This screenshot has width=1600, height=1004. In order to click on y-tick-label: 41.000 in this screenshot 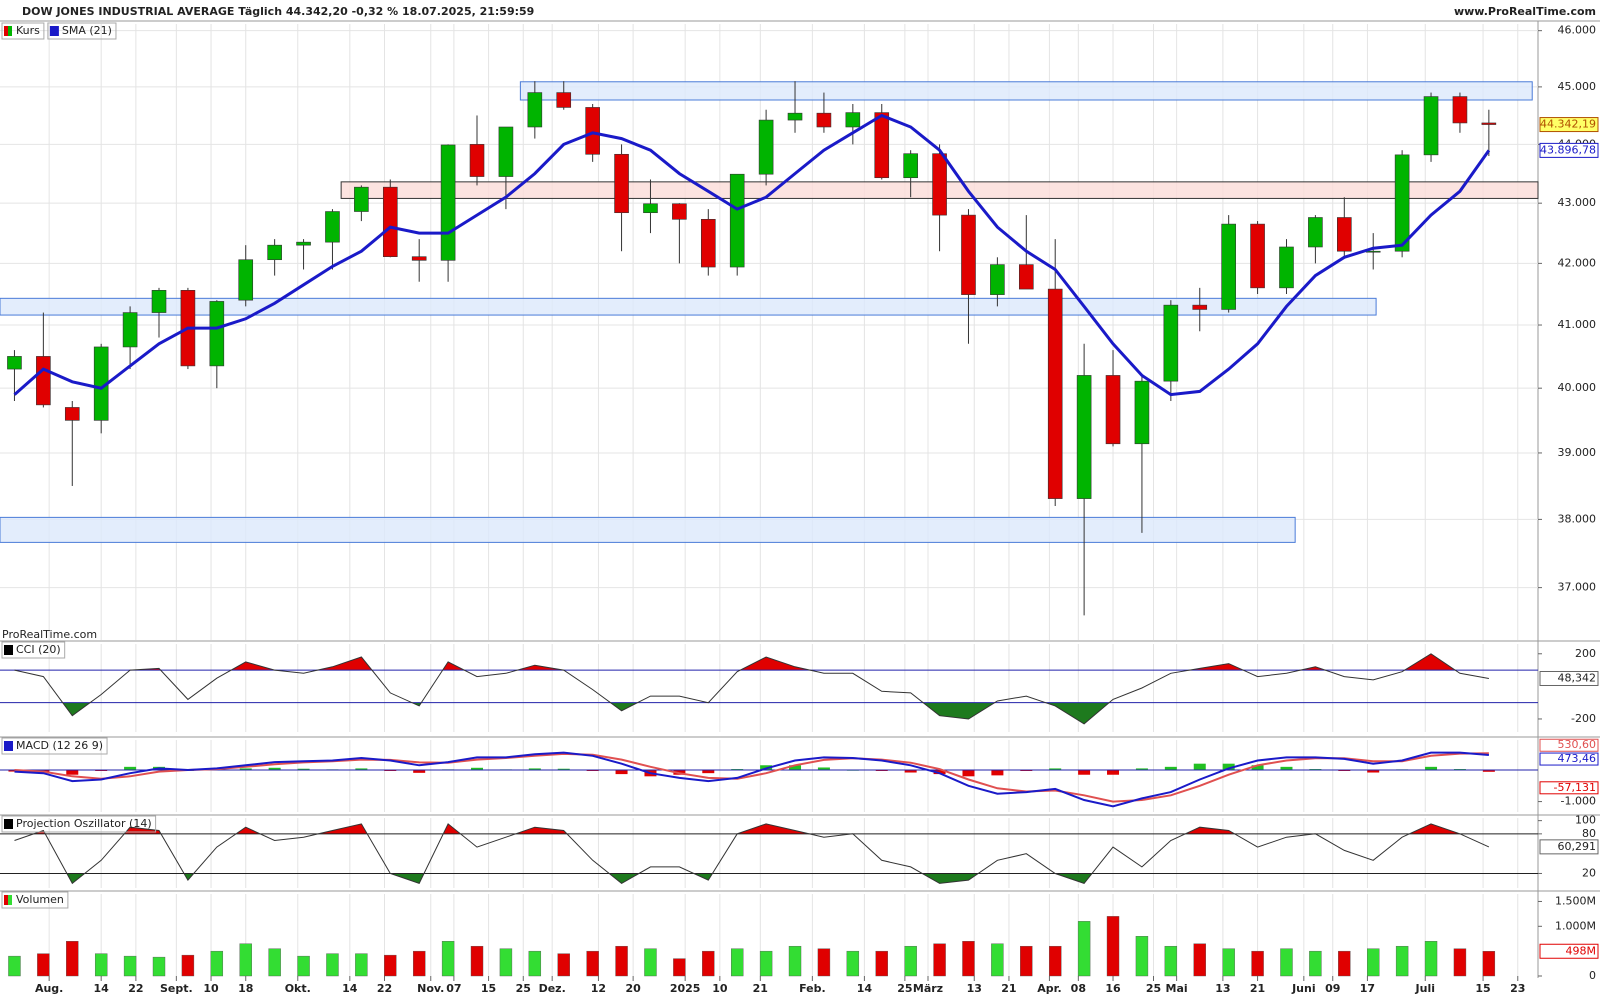, I will do `click(1577, 324)`.